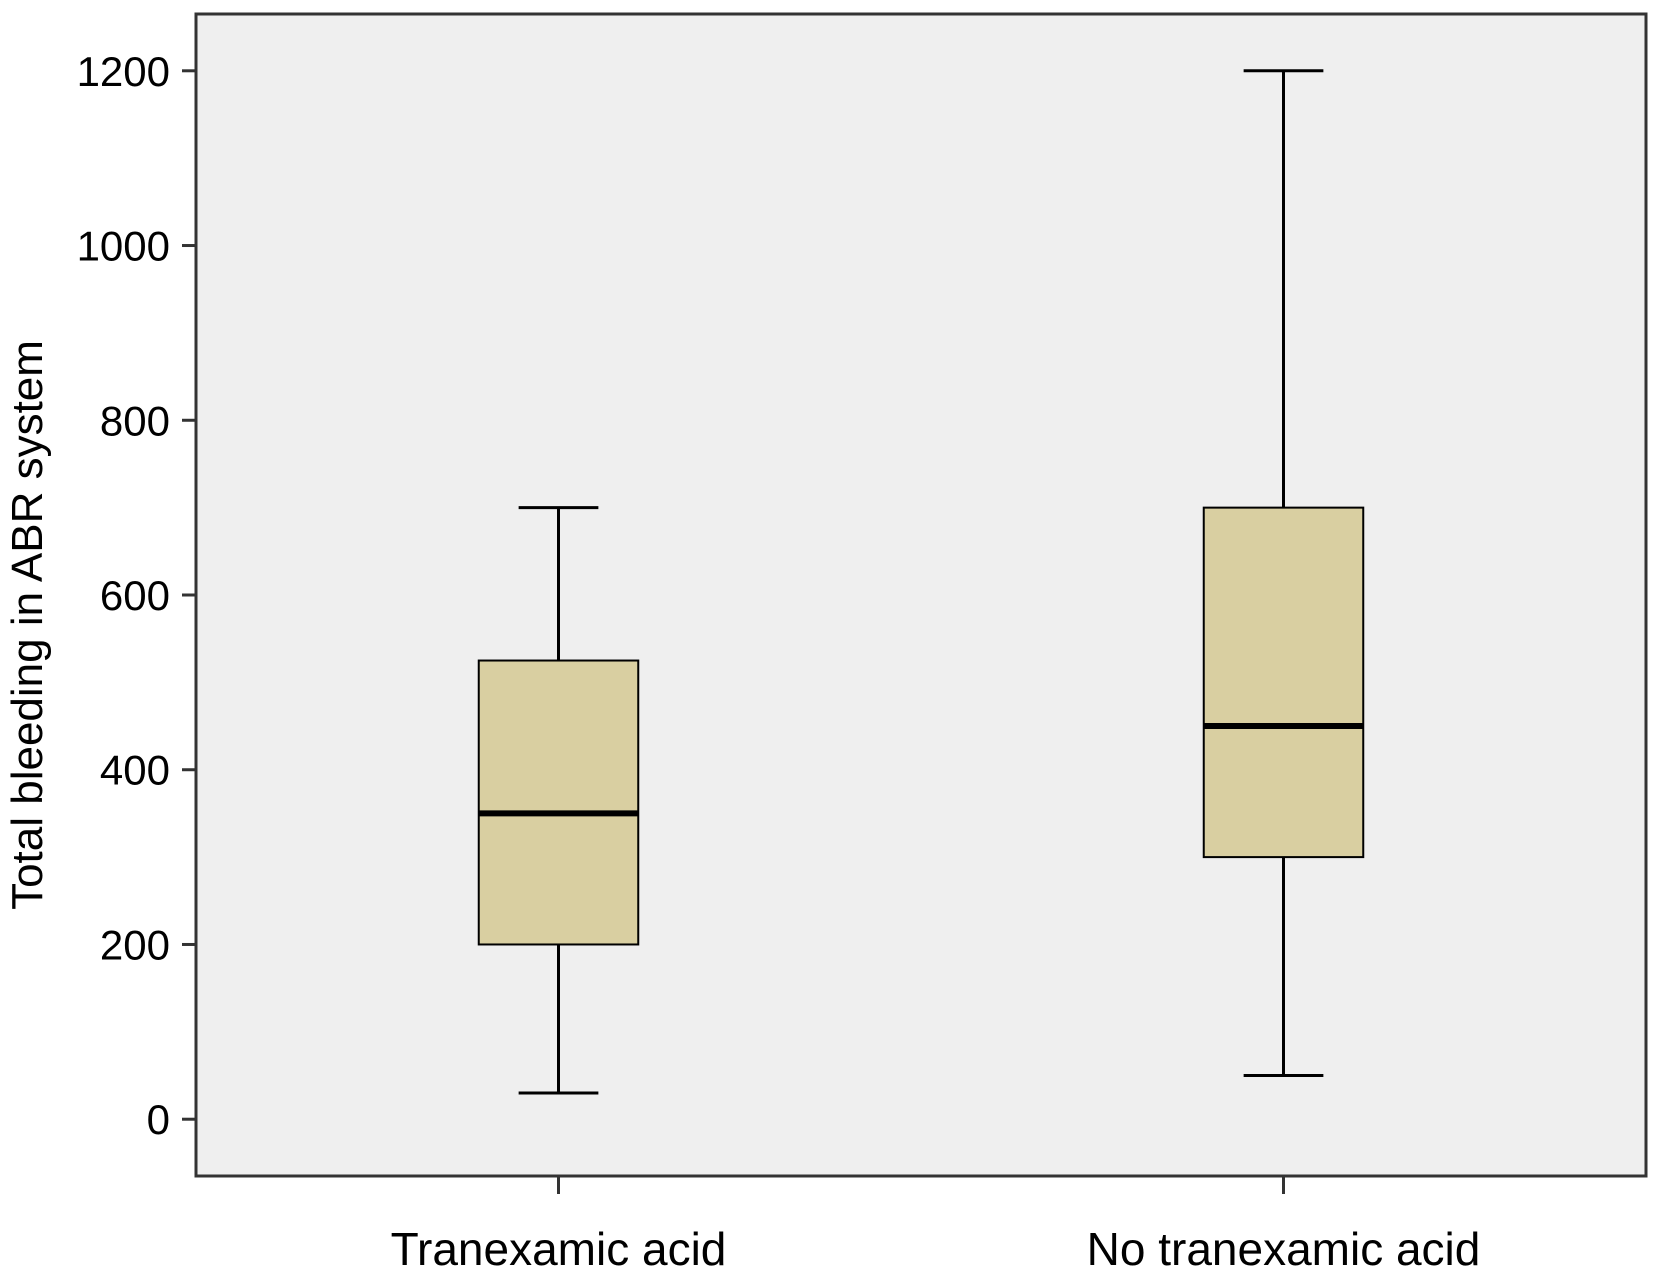  I want to click on y-tick-label-600: 600, so click(135, 595).